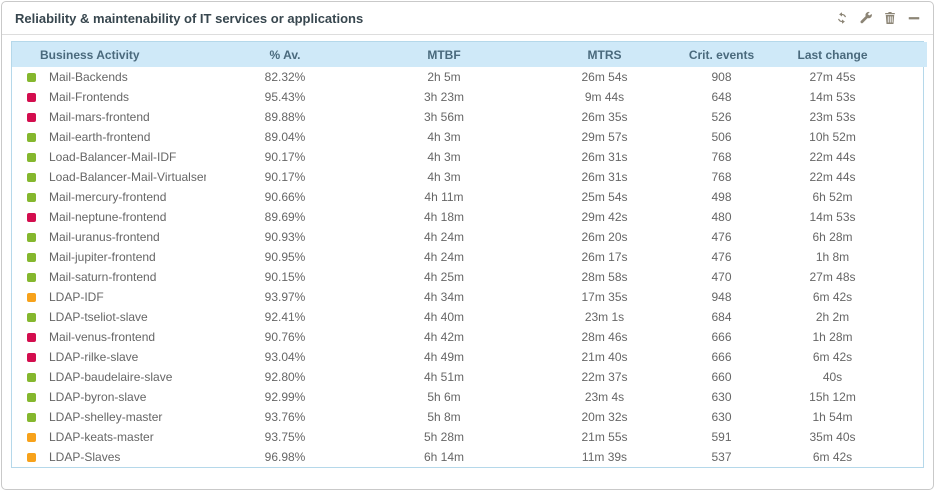 The image size is (935, 491). What do you see at coordinates (111, 377) in the screenshot?
I see `business-activity-name: LDAP-baudelaire-slave` at bounding box center [111, 377].